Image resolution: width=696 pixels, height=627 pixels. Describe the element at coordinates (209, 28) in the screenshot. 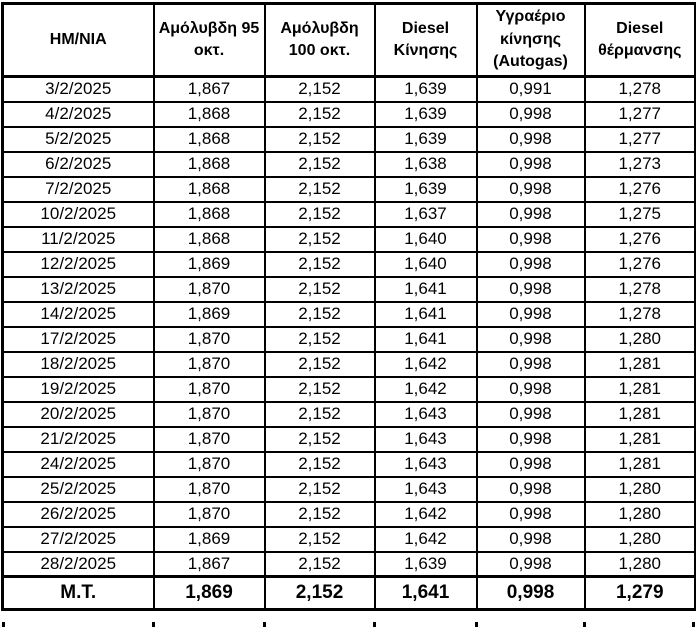

I see `header-line: Αμόλυβδη 95` at that location.